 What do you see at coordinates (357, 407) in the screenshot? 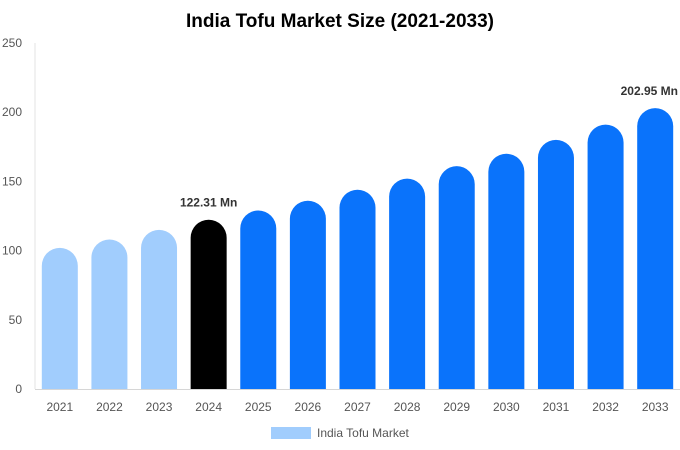
I see `x-tick-label: 2027` at bounding box center [357, 407].